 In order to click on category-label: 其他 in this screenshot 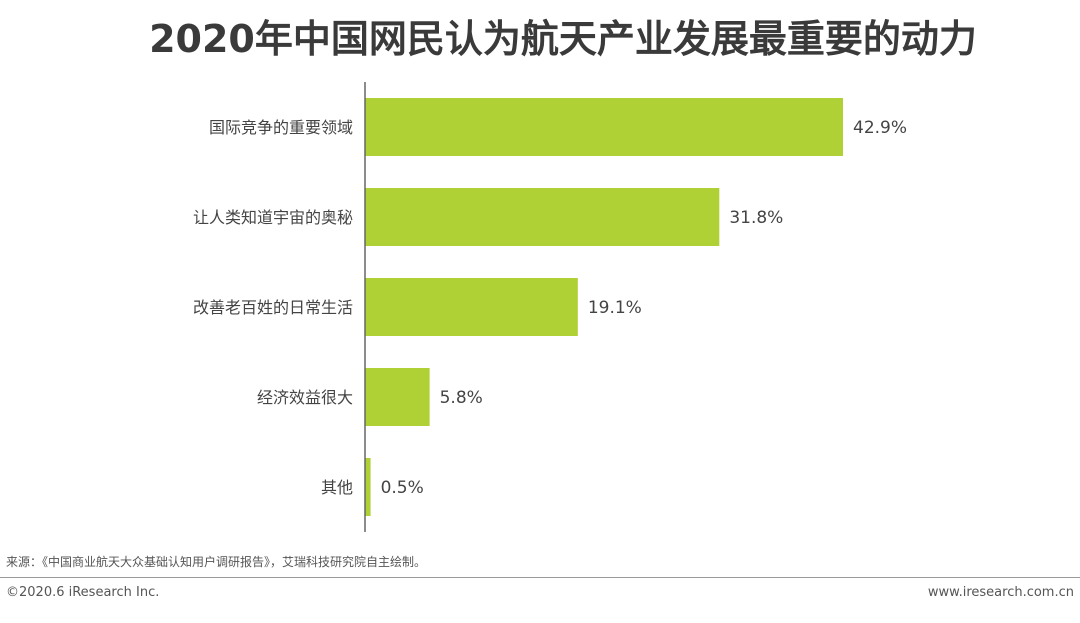, I will do `click(337, 487)`.